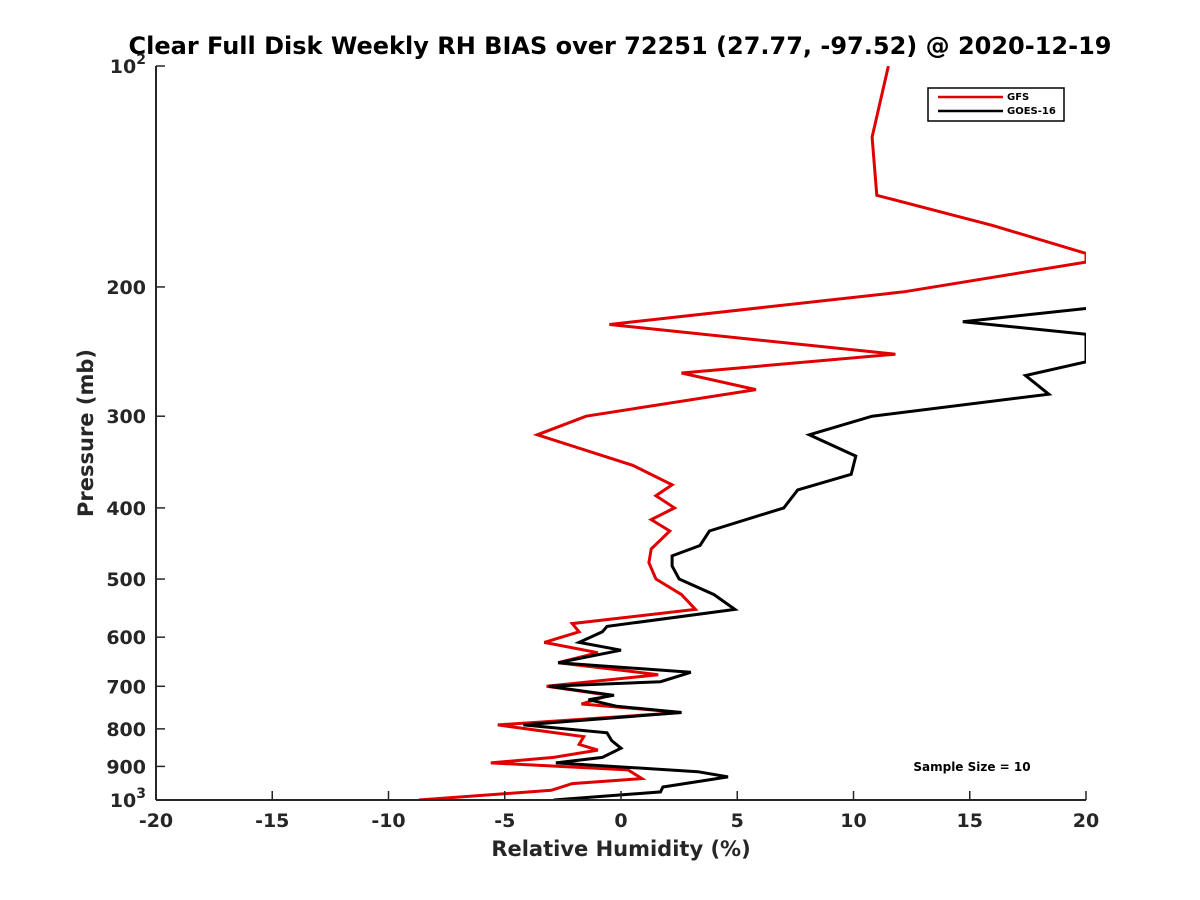 This screenshot has height=900, width=1200. I want to click on x-tick-label: -5, so click(504, 821).